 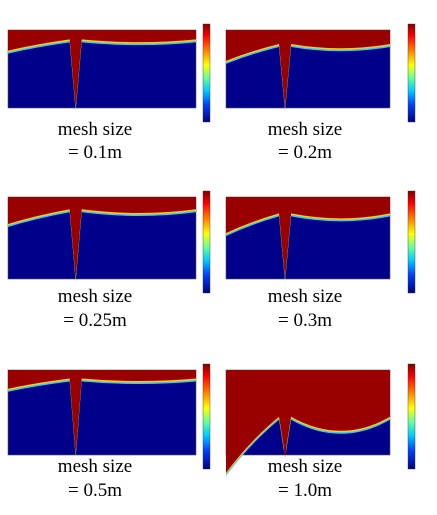 What do you see at coordinates (305, 152) in the screenshot?
I see `caption-line: = 0.2m` at bounding box center [305, 152].